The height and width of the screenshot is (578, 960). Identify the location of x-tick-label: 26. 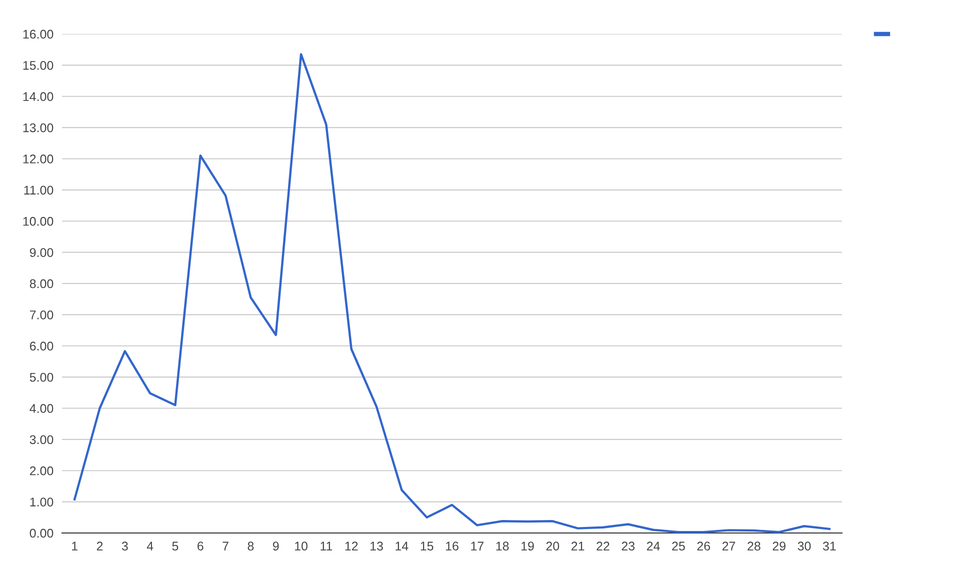
(703, 546).